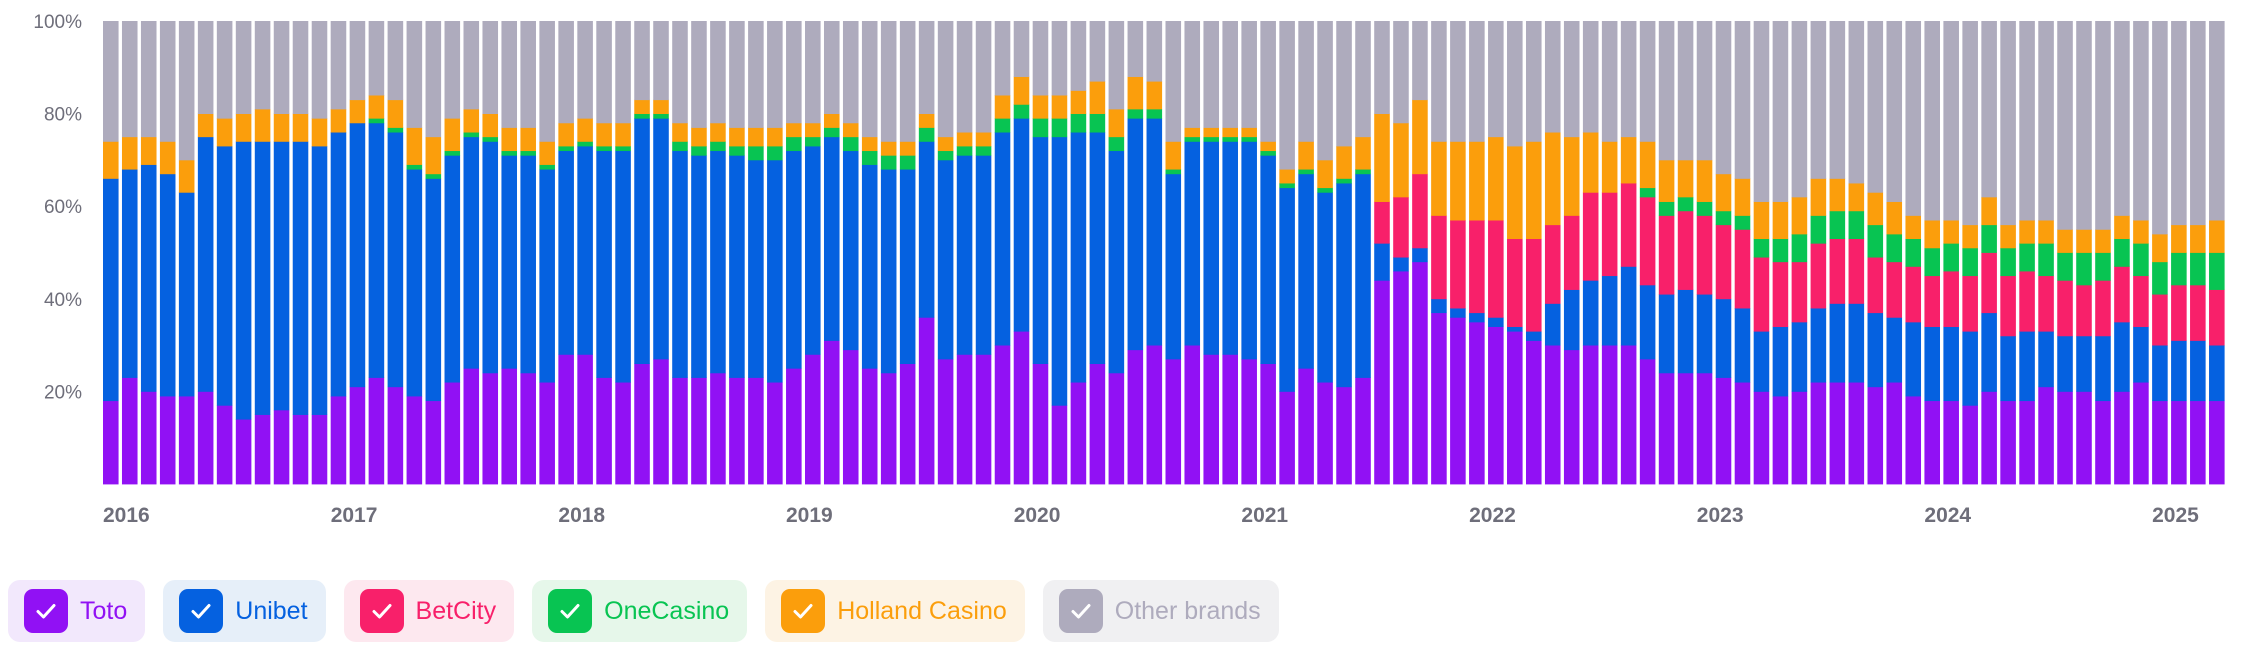  What do you see at coordinates (895, 611) in the screenshot?
I see `legend-item-holland-casino: Holland Casino` at bounding box center [895, 611].